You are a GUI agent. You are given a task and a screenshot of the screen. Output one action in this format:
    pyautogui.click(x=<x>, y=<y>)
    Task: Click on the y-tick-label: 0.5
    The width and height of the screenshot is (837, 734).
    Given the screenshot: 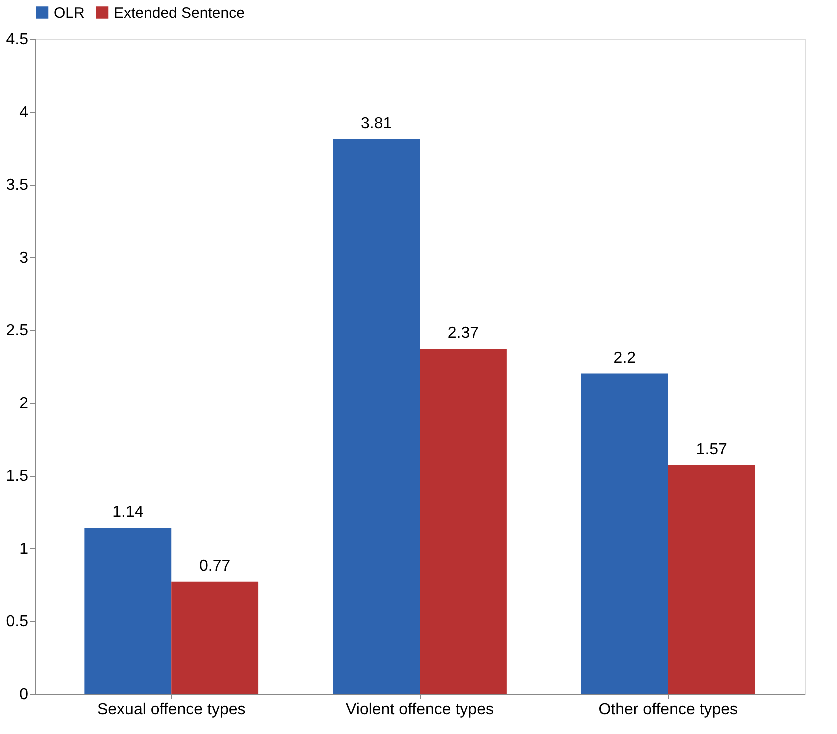 What is the action you would take?
    pyautogui.click(x=17, y=622)
    